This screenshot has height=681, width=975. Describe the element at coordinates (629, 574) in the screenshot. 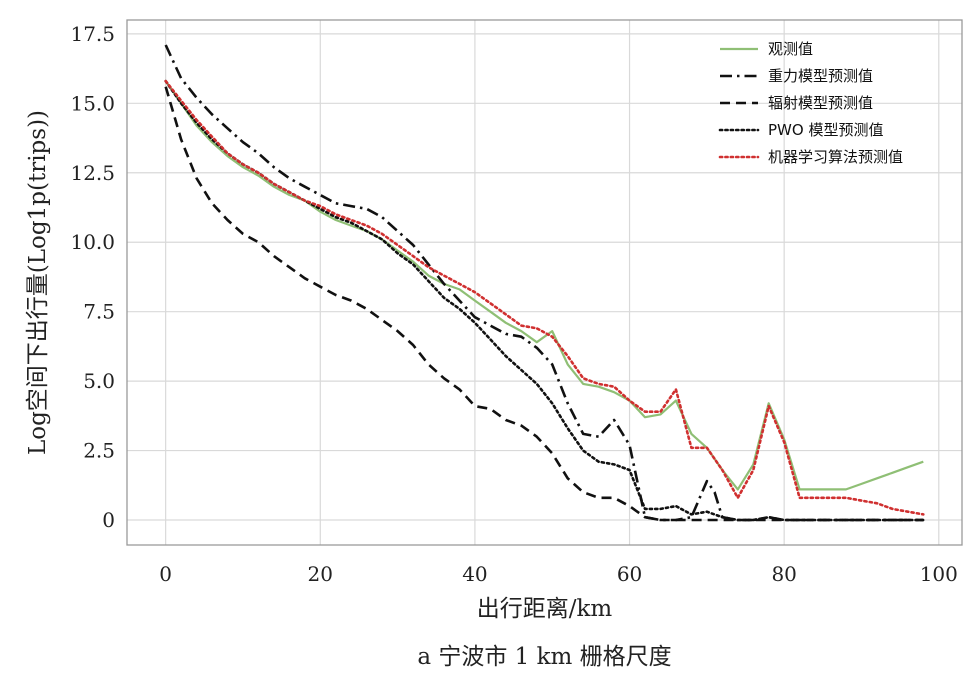

I see `x-tick-label: 60` at that location.